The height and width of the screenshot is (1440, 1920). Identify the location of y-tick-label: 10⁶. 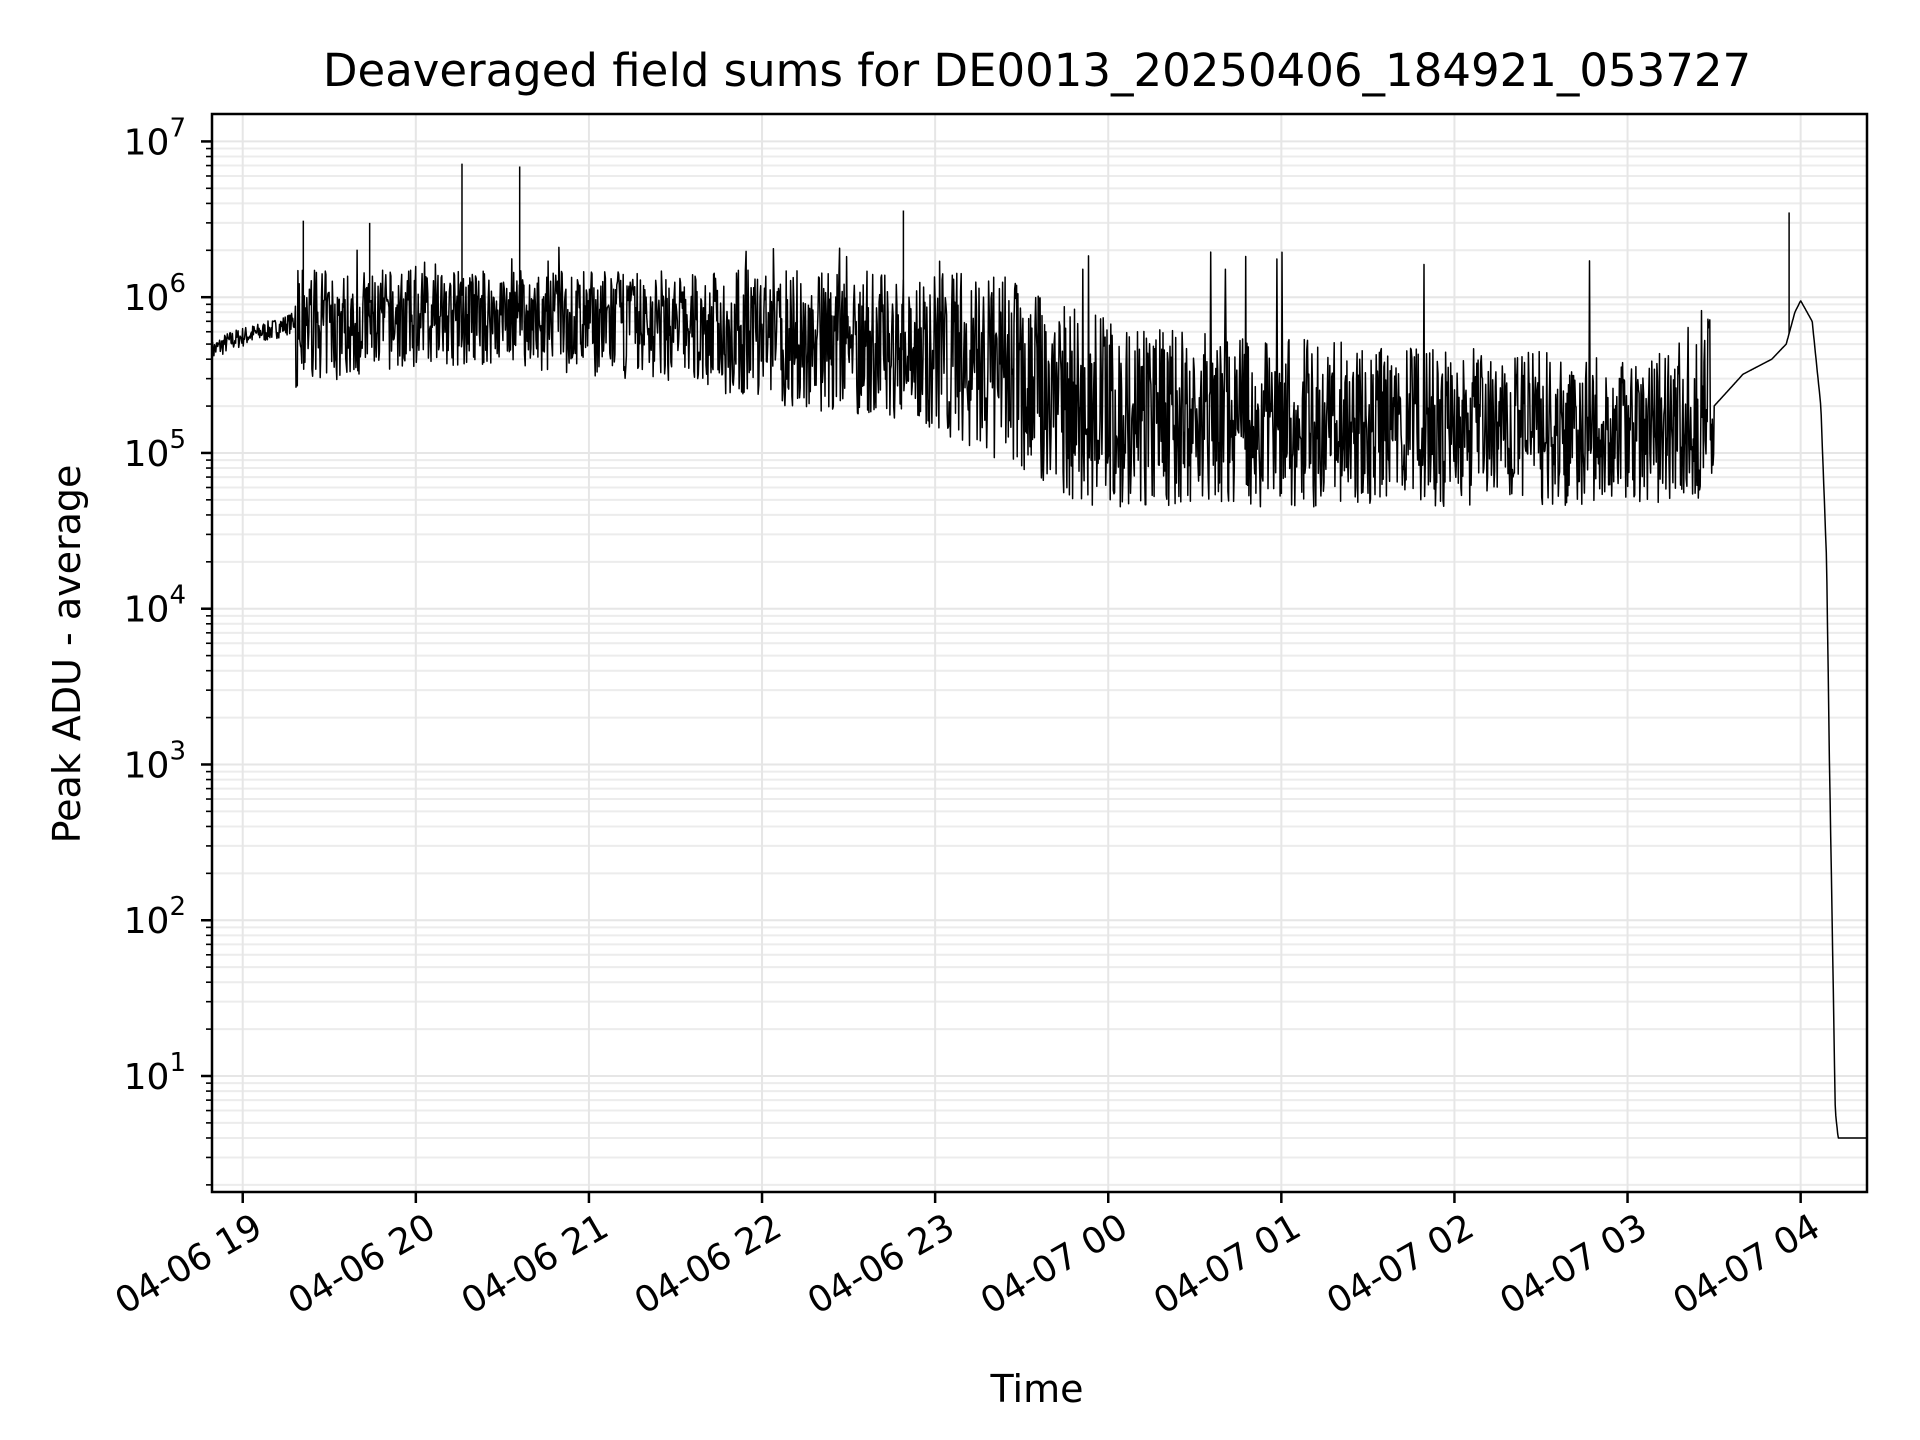
(155, 294).